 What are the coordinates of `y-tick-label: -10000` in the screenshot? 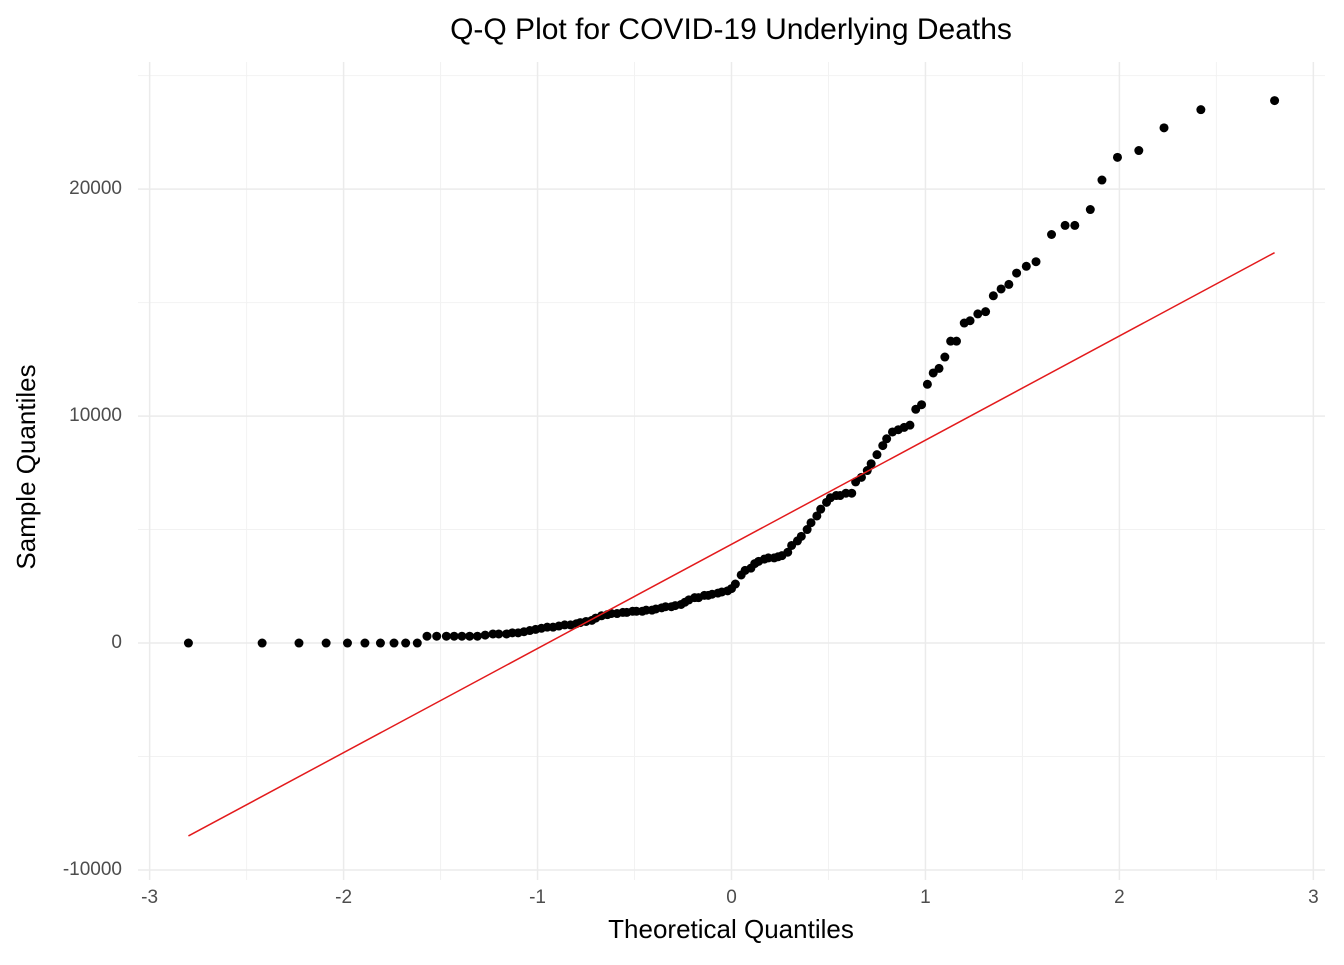 It's located at (92, 869).